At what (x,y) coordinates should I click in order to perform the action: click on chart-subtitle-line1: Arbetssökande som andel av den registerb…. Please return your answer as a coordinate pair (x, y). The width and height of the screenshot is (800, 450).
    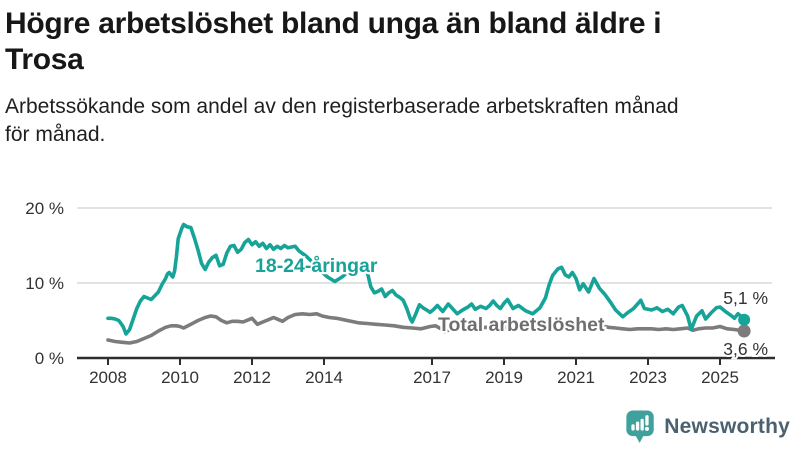
    Looking at the image, I should click on (342, 106).